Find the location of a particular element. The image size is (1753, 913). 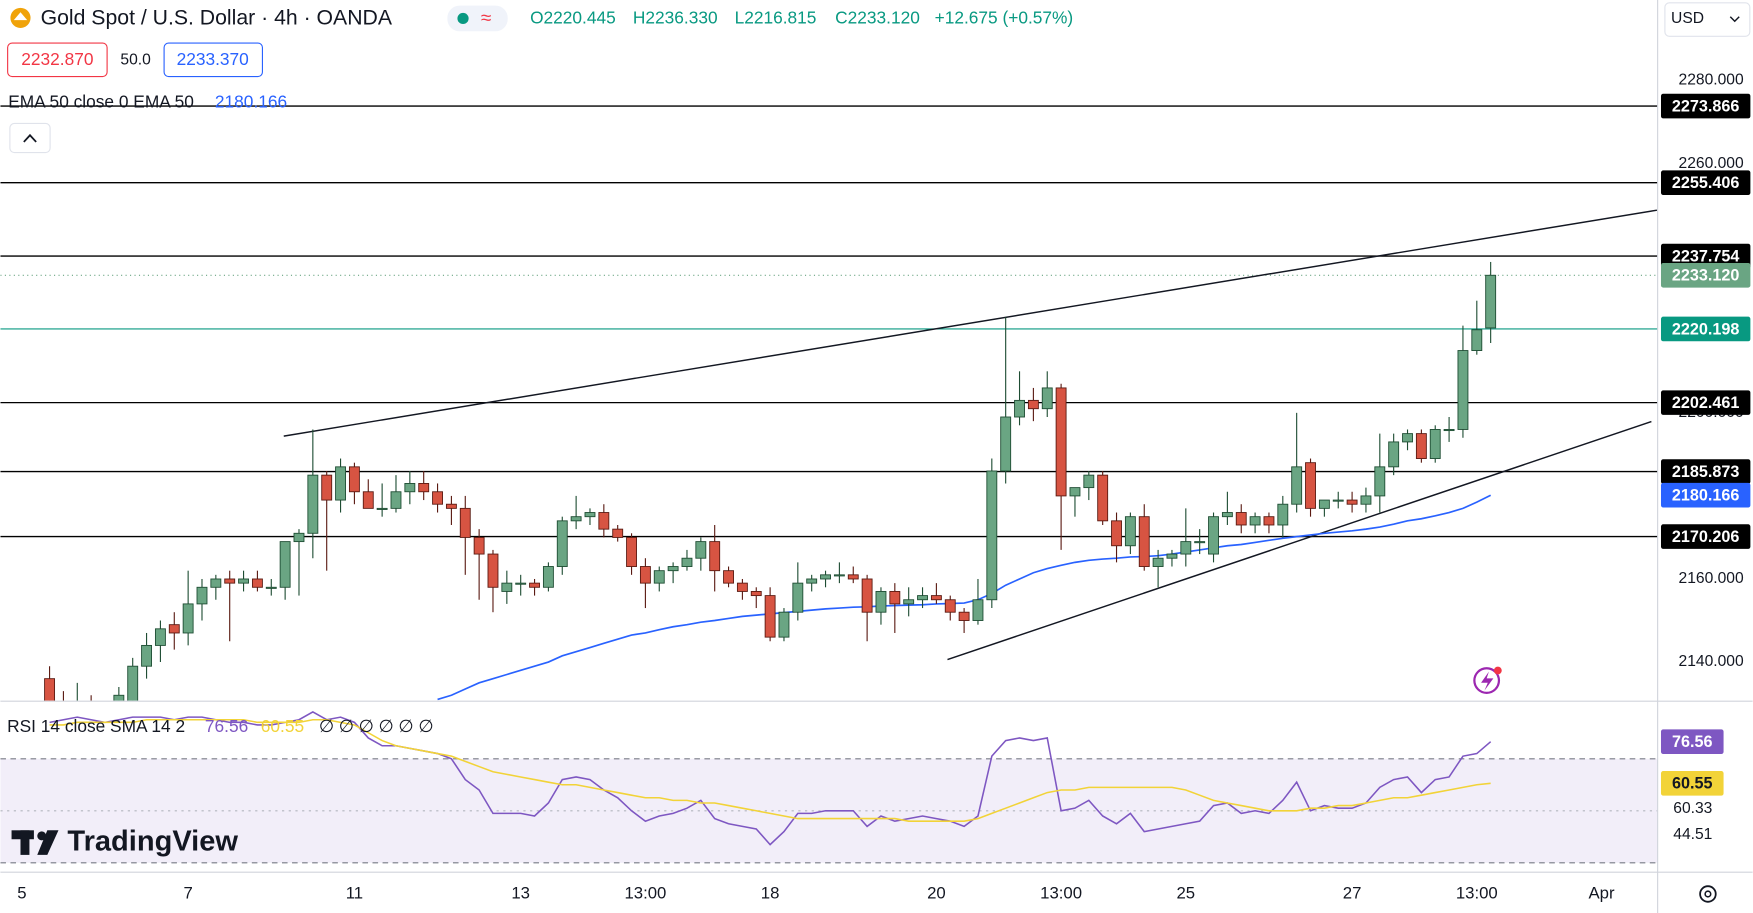

ema-value-label: 2180.166 is located at coordinates (1706, 496).